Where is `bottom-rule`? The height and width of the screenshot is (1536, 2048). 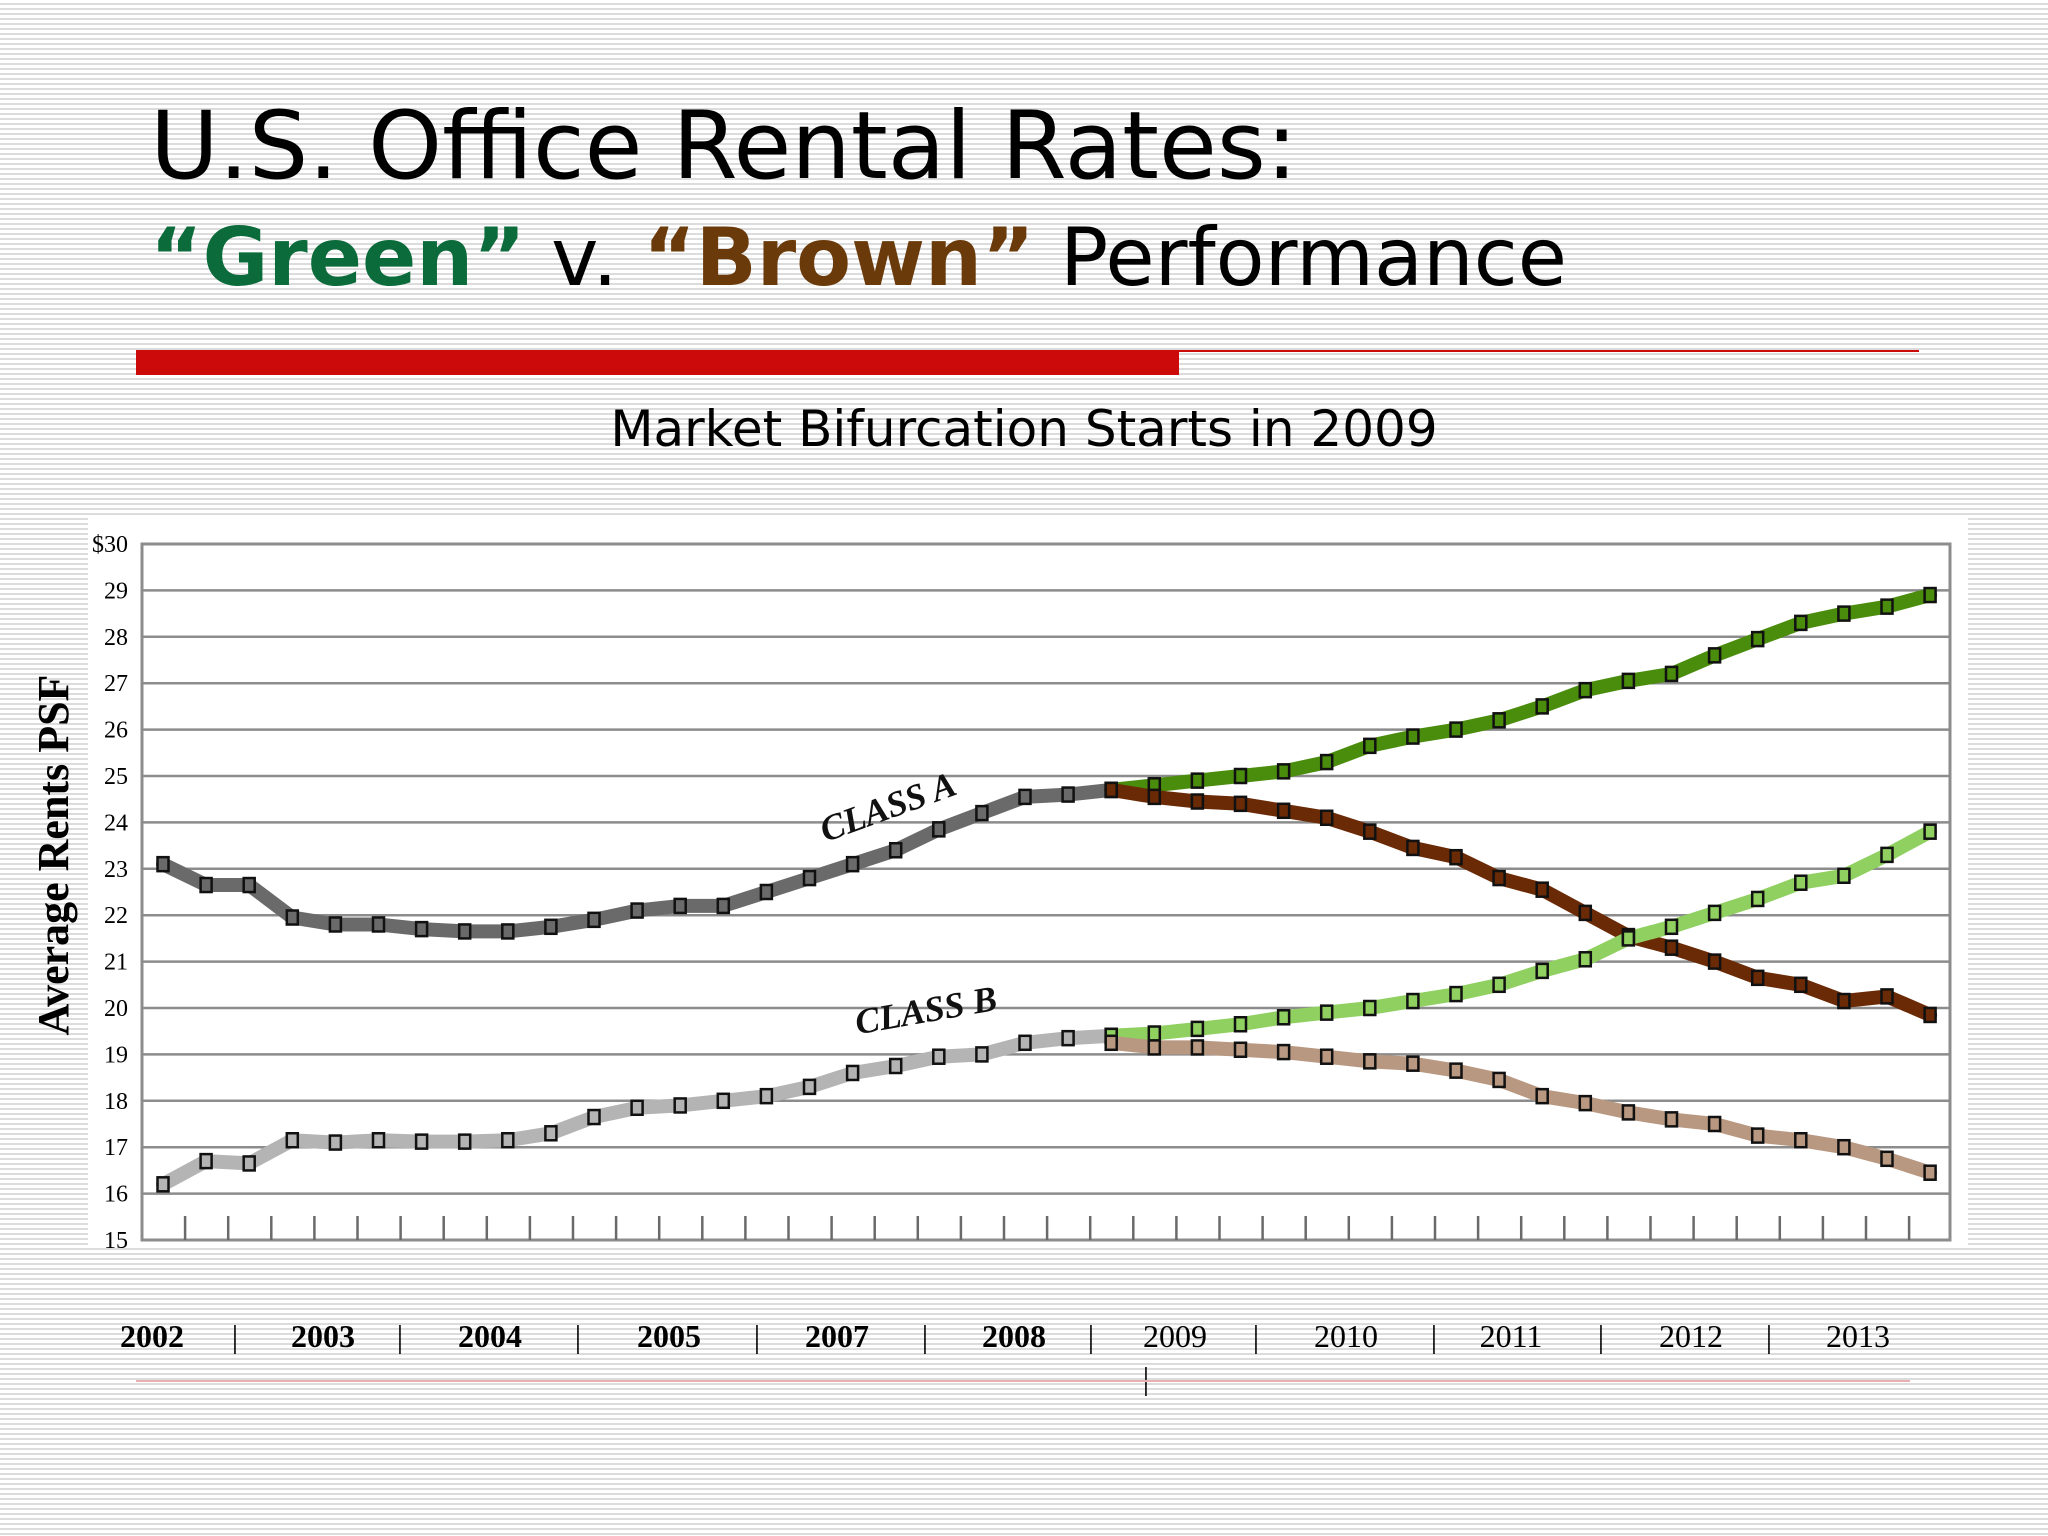 bottom-rule is located at coordinates (1023, 1381).